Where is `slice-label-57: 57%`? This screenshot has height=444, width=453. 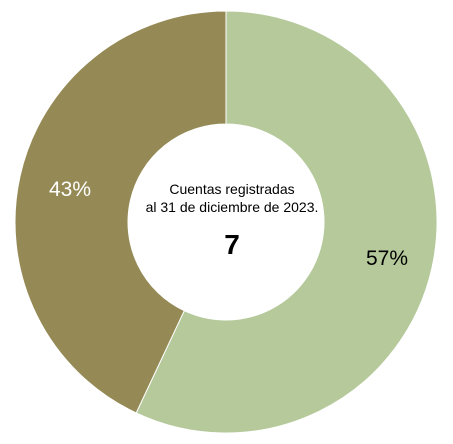
slice-label-57: 57% is located at coordinates (387, 258).